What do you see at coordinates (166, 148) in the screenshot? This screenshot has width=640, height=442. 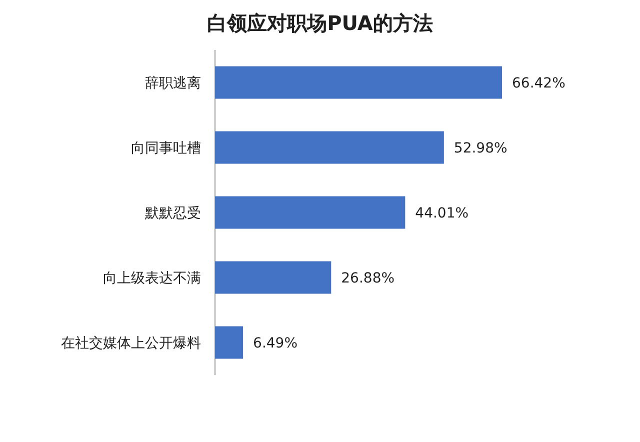 I see `y-tick-label: 向同事吐槽` at bounding box center [166, 148].